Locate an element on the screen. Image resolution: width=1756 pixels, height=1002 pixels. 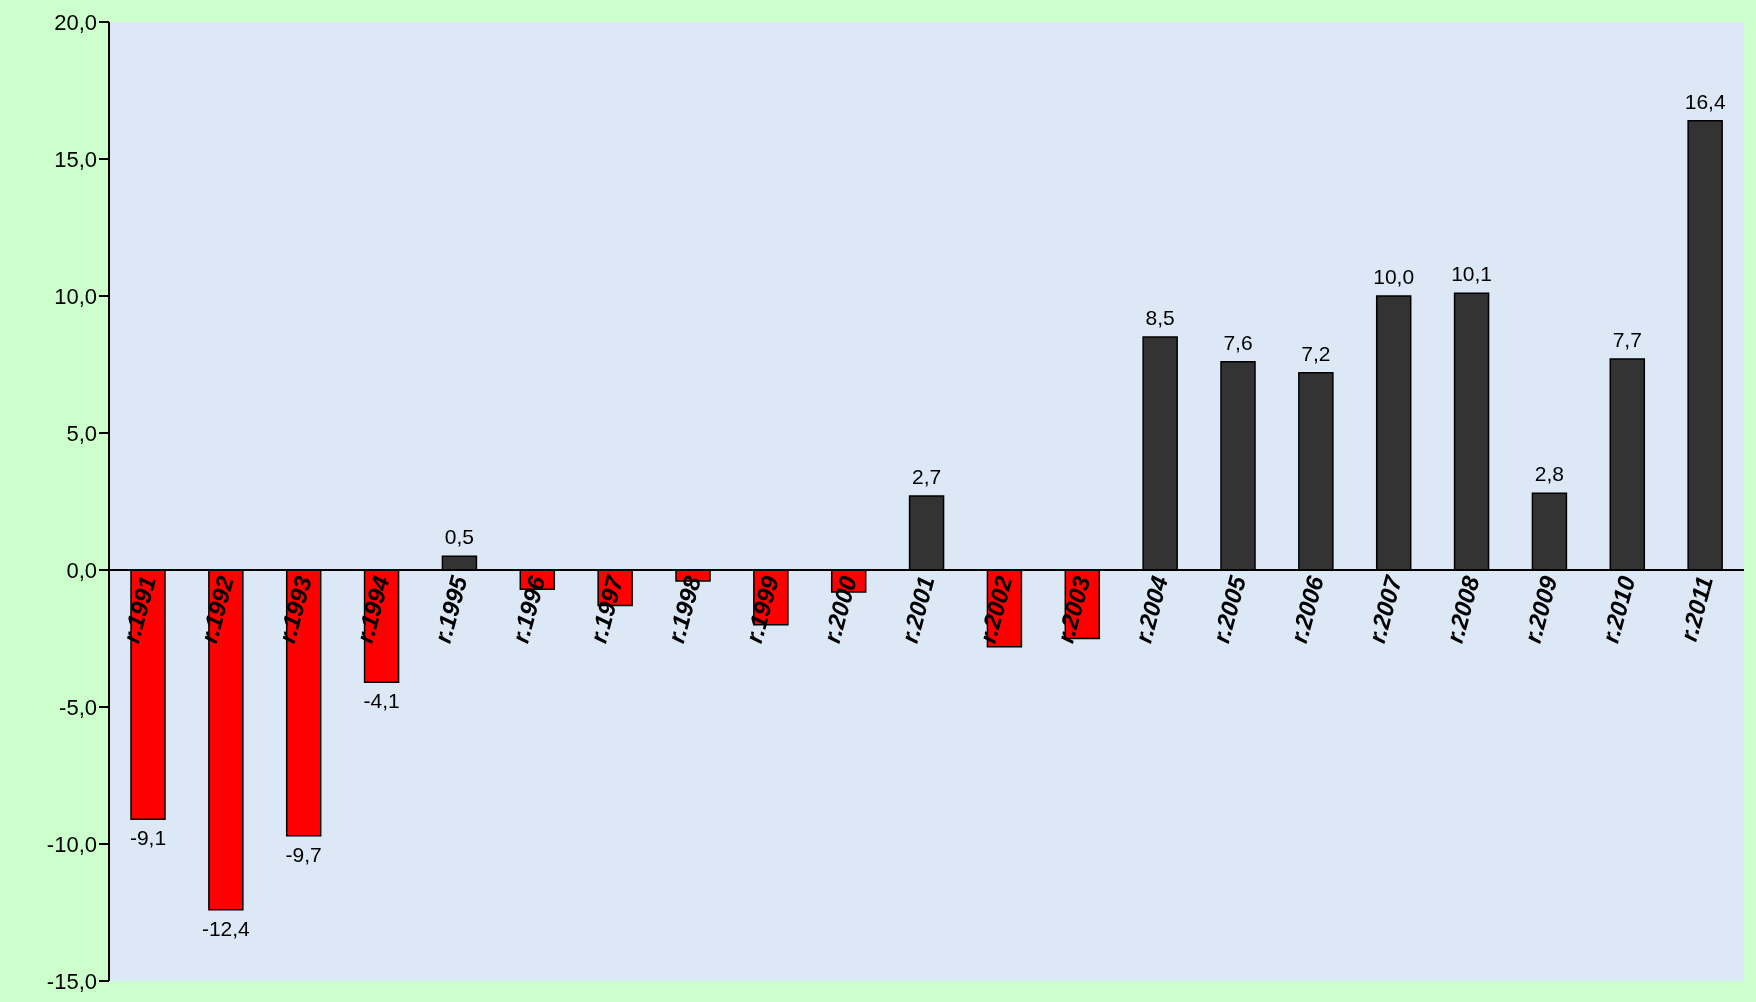
y-tick-label: -15,0 is located at coordinates (71, 981).